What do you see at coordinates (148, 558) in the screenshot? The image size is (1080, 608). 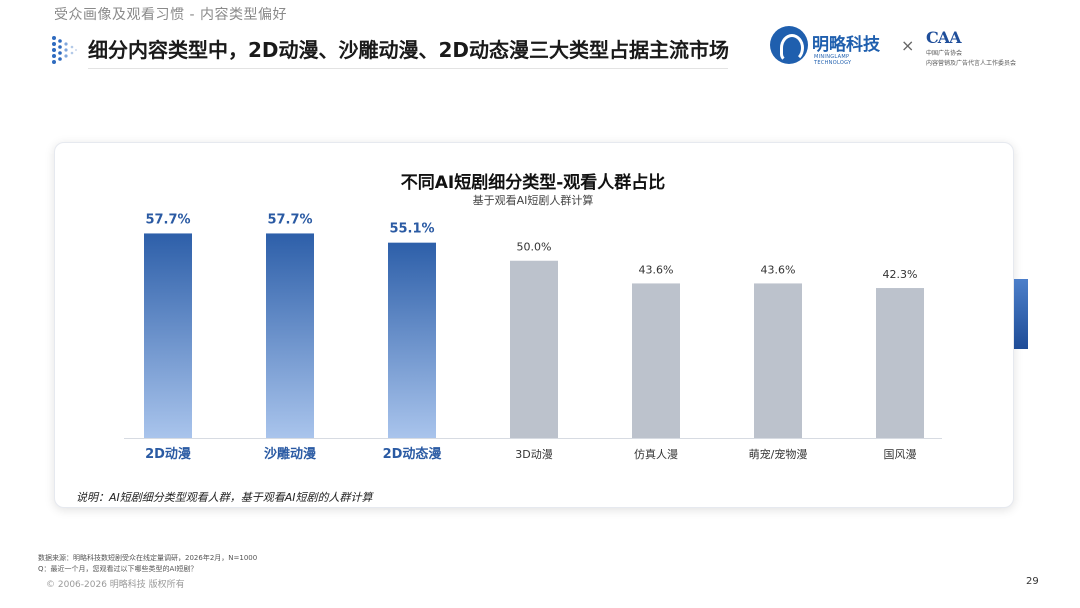 I see `data-source: 数据来源：明略科技数短剧受众在线定量调研，2026年2月，N=1000` at bounding box center [148, 558].